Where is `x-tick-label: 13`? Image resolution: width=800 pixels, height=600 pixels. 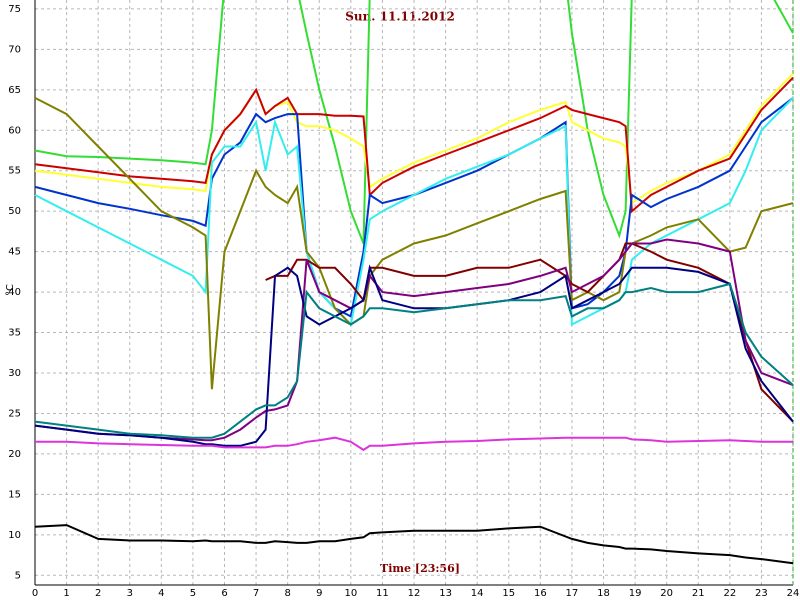 x-tick-label: 13 is located at coordinates (445, 593).